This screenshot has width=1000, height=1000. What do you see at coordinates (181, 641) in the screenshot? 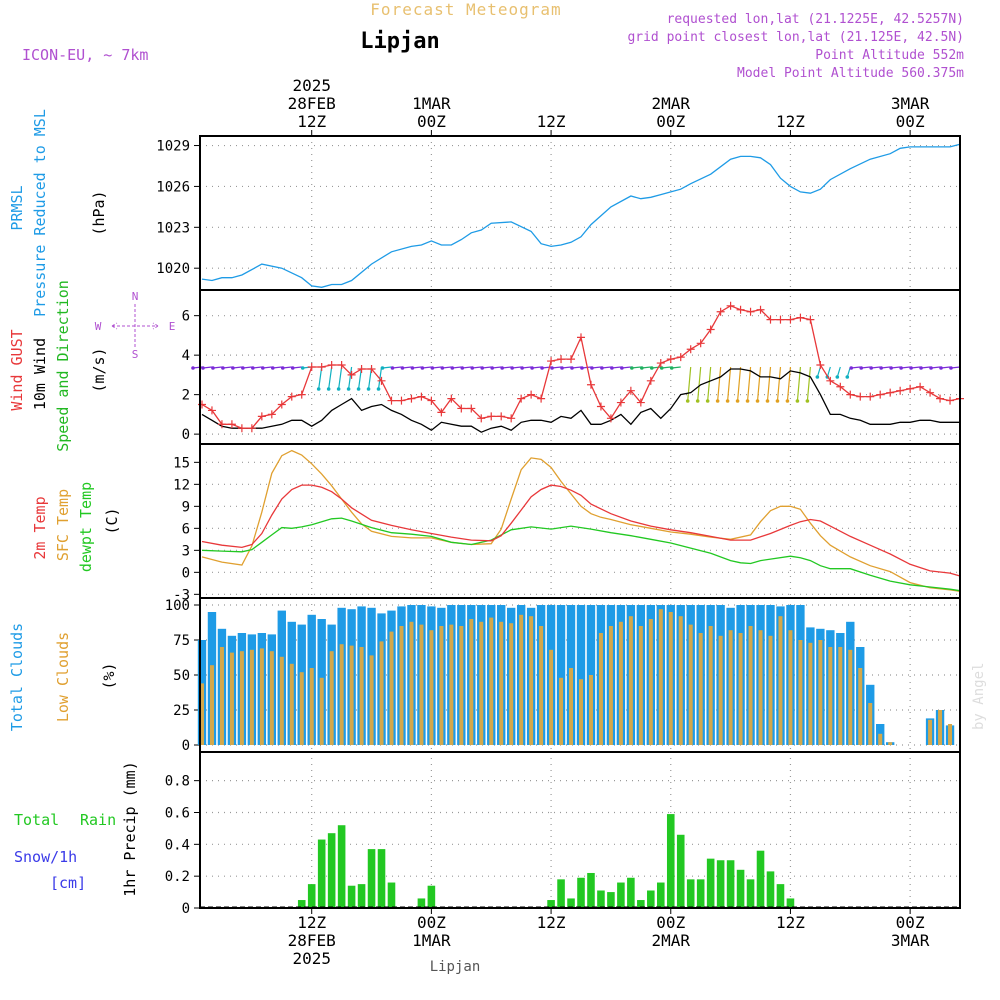
I see `cloud-ytick-label: 75` at bounding box center [181, 641].